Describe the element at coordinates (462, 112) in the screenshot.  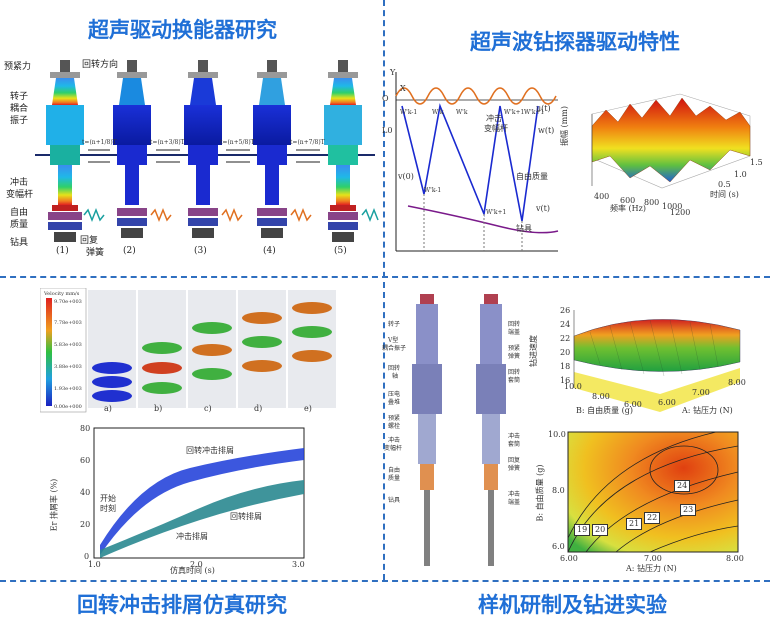
I see `wave-w-label-3: W'k` at that location.